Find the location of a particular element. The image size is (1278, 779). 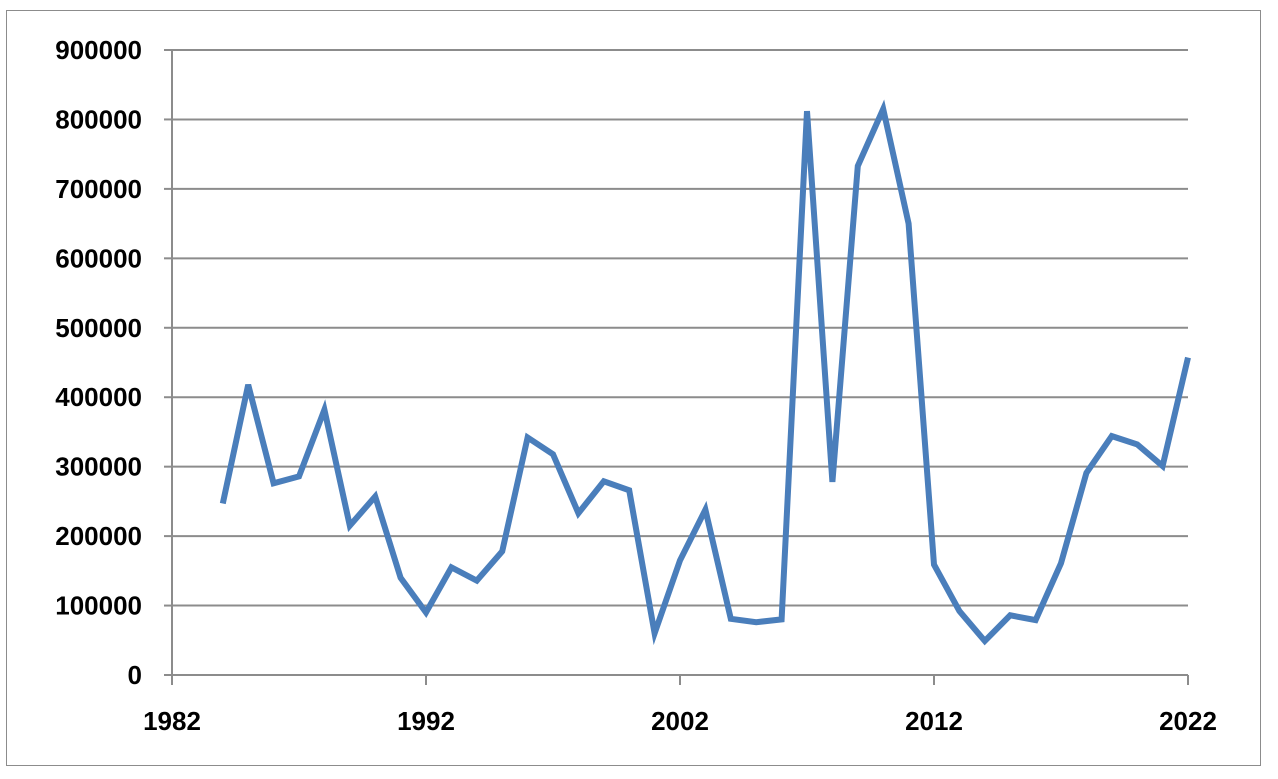

y-tick-label: 900000 is located at coordinates (98, 50).